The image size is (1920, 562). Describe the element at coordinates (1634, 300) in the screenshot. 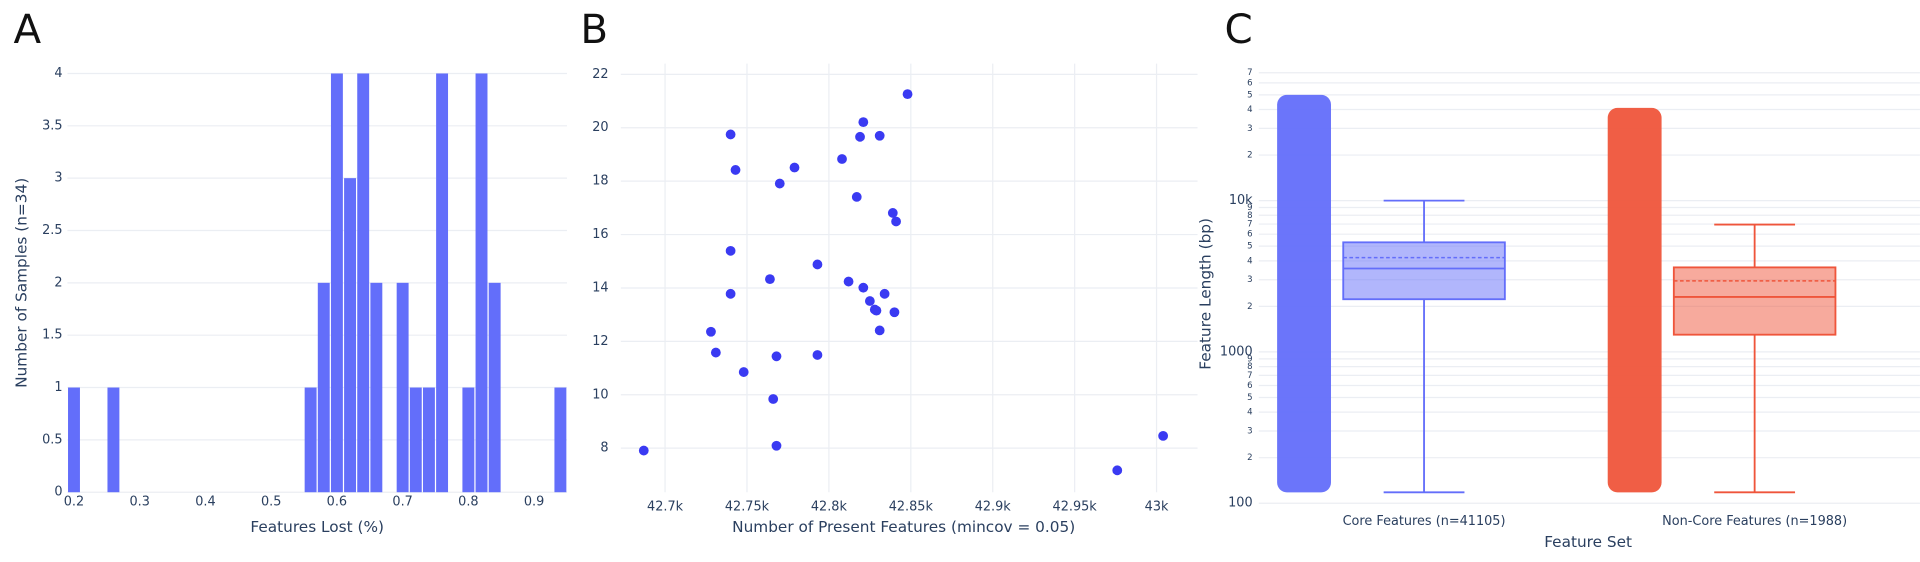

I see `point-strip` at that location.